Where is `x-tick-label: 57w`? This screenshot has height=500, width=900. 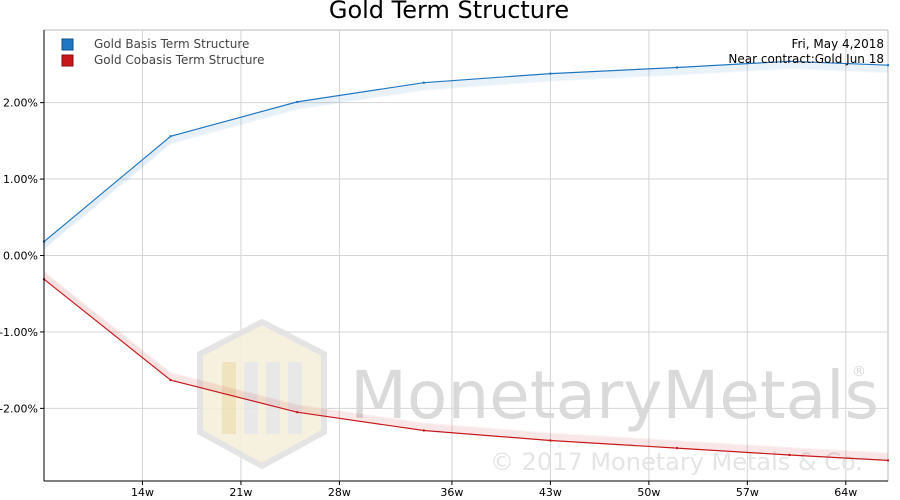
x-tick-label: 57w is located at coordinates (747, 492).